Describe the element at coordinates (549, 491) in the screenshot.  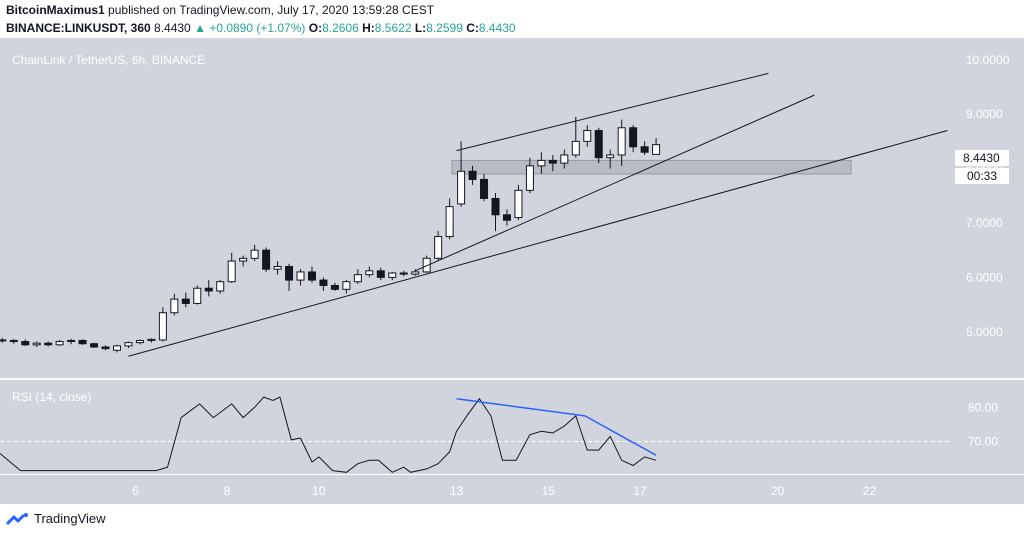
I see `time-tick-label: 15` at that location.